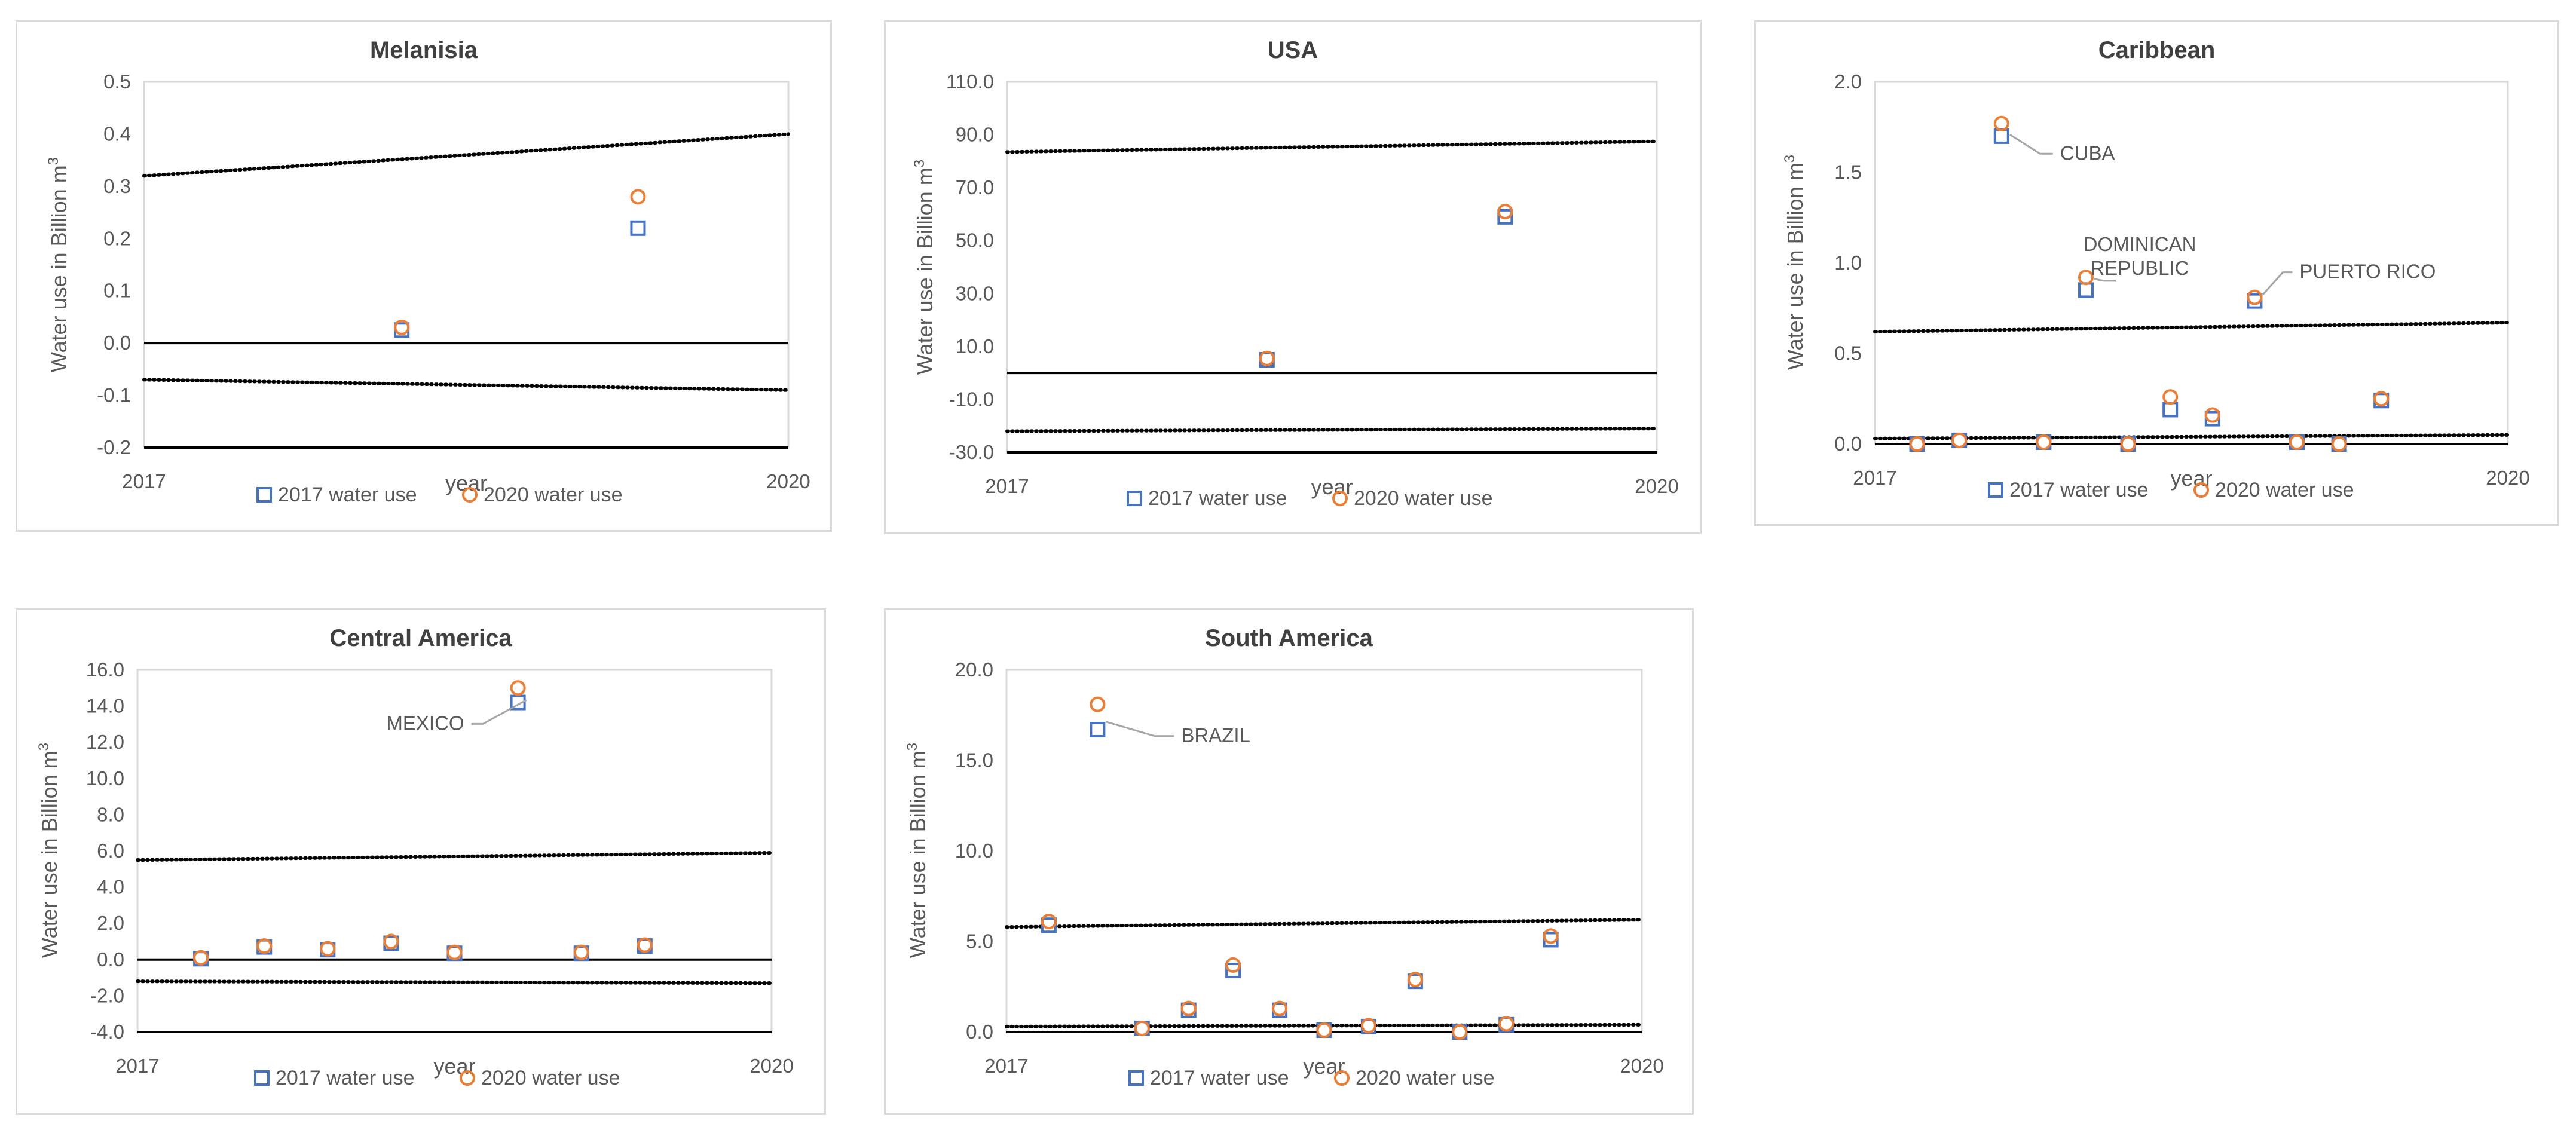 The height and width of the screenshot is (1136, 2576). I want to click on y-tick-label: 14.0, so click(105, 706).